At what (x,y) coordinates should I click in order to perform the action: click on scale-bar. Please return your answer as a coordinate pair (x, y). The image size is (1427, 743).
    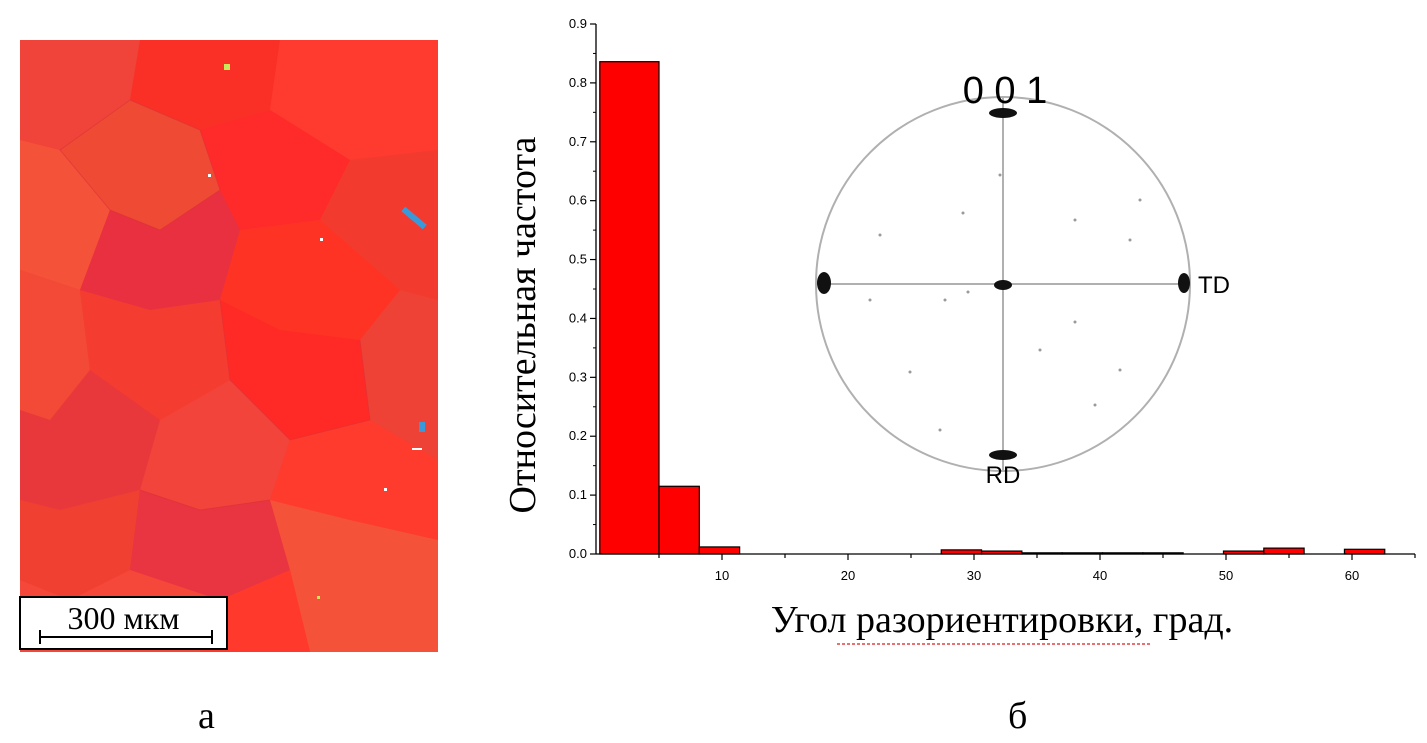
    Looking at the image, I should click on (126, 637).